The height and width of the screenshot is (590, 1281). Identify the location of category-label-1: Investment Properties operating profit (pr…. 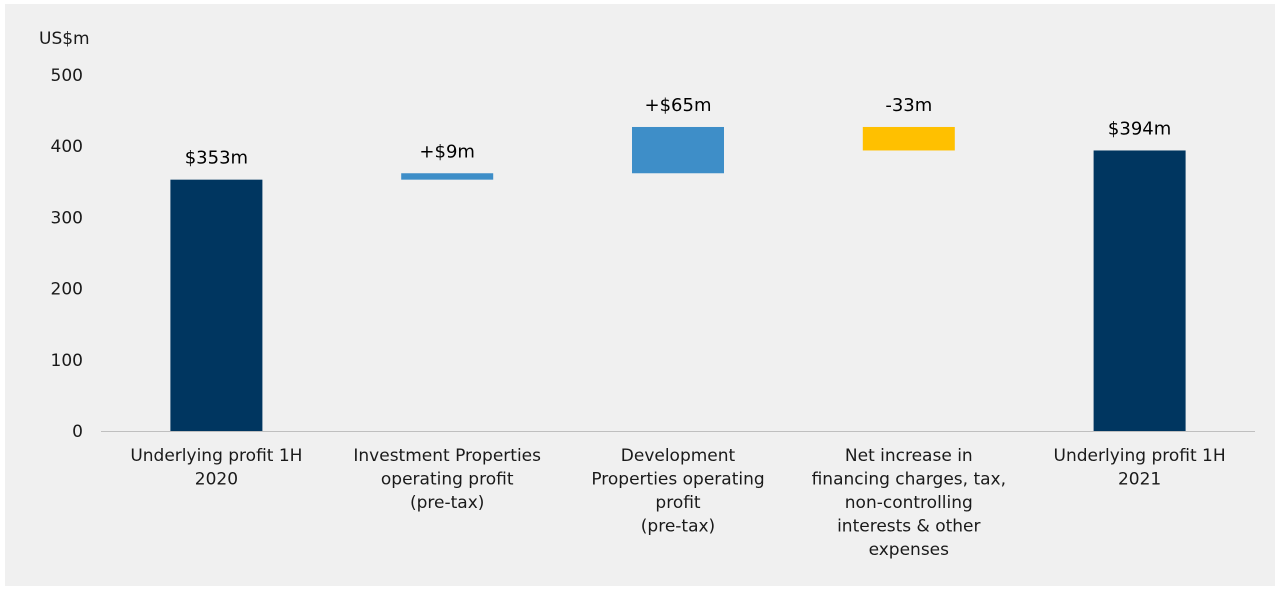
(447, 479).